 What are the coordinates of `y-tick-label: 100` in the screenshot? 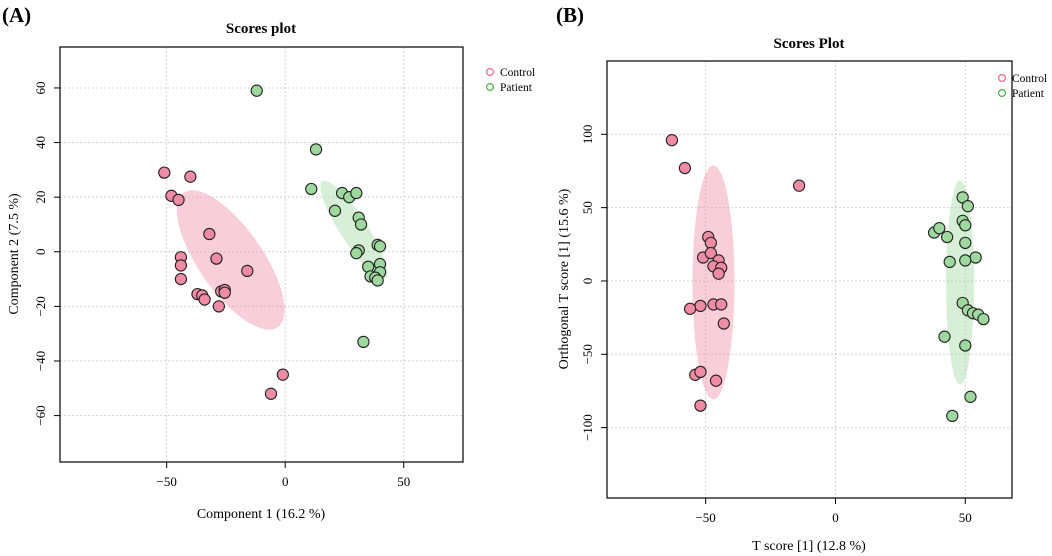 It's located at (587, 135).